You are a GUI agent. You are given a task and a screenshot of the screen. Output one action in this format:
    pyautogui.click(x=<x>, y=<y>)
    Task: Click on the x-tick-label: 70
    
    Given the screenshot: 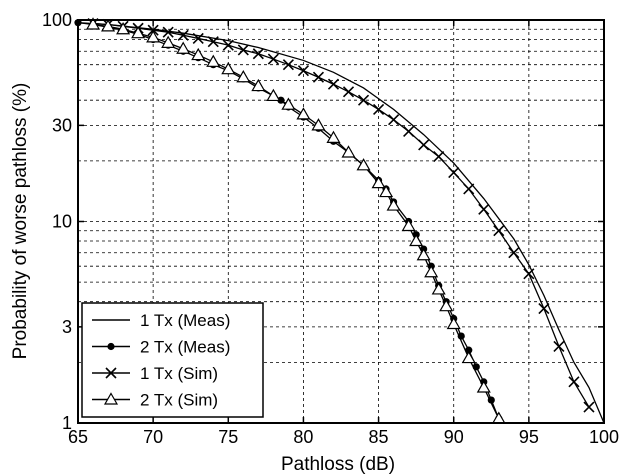 What is the action you would take?
    pyautogui.click(x=153, y=437)
    